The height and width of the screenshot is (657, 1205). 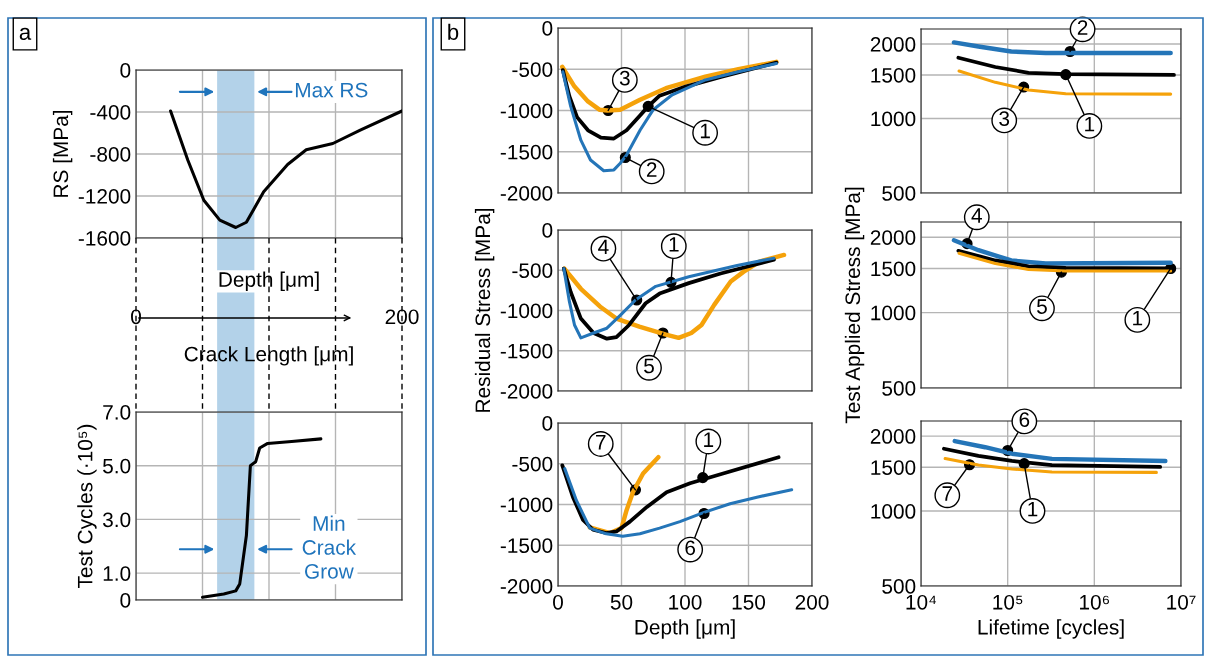 I want to click on y-tick-label: 3.0, so click(x=116, y=520).